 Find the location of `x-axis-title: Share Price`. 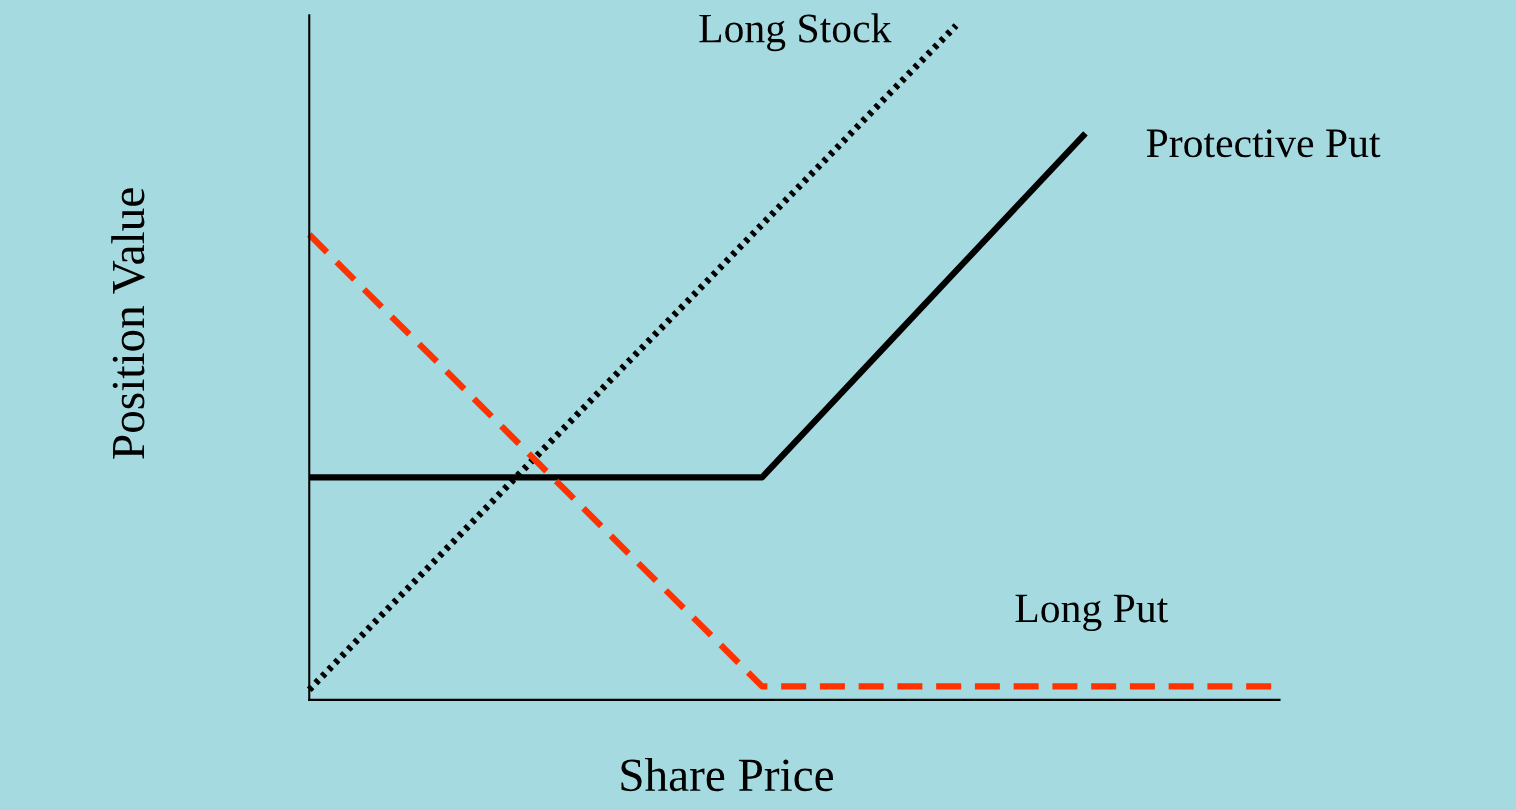

x-axis-title: Share Price is located at coordinates (727, 775).